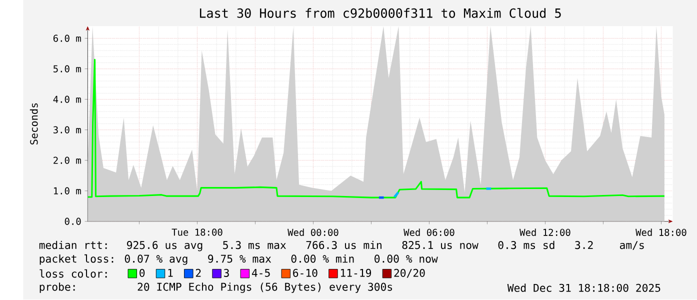 Image resolution: width=697 pixels, height=300 pixels. What do you see at coordinates (356, 273) in the screenshot?
I see `legend-label: 11-19` at bounding box center [356, 273].